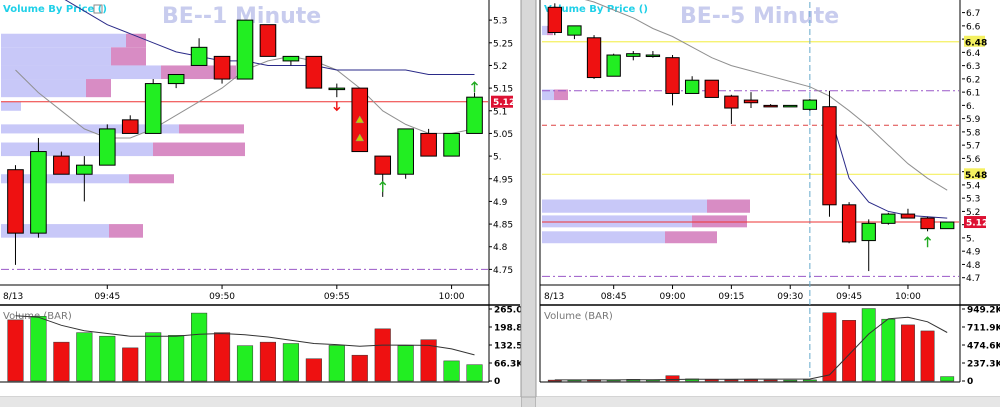 The image size is (1000, 407). What do you see at coordinates (976, 43) in the screenshot?
I see `level-price-badge-label: 6.48` at bounding box center [976, 43].